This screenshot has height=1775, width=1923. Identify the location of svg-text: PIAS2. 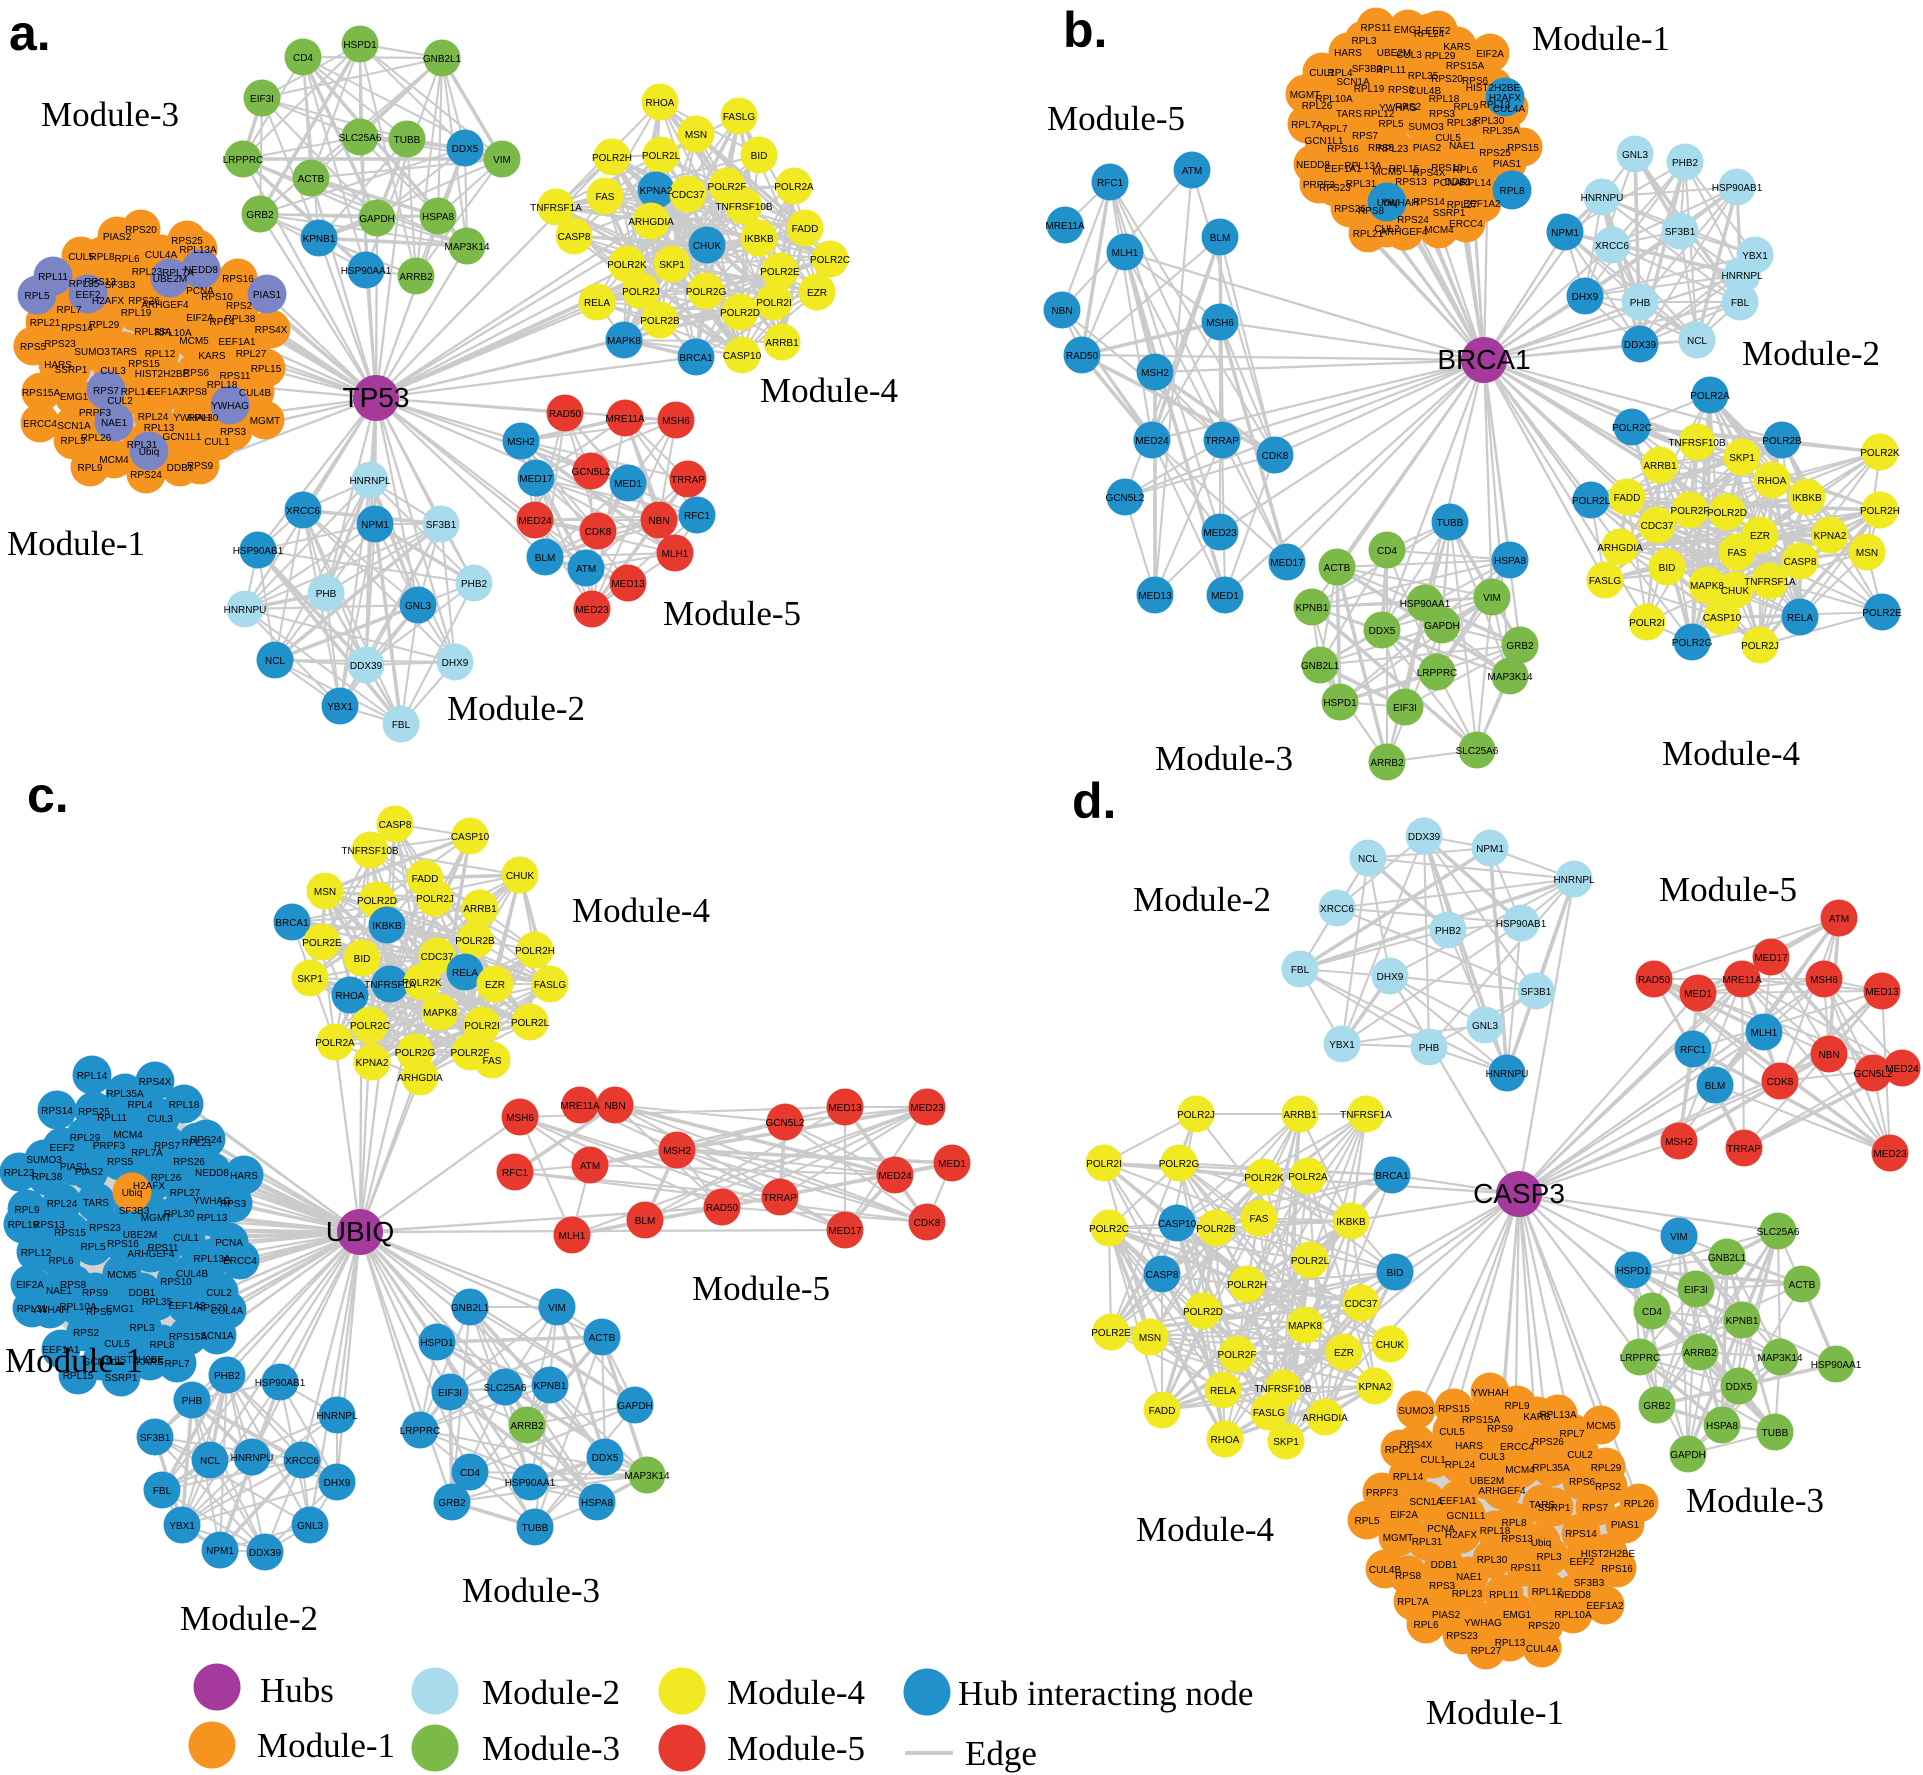
(1427, 148).